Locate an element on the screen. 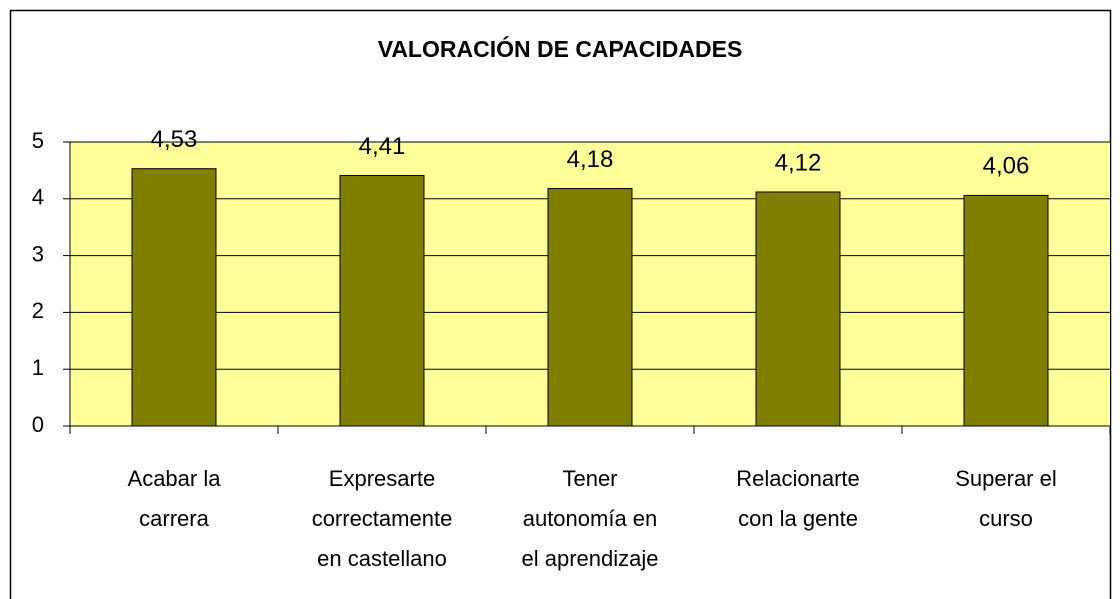 This screenshot has height=599, width=1120. data-label: 4,41 is located at coordinates (382, 146).